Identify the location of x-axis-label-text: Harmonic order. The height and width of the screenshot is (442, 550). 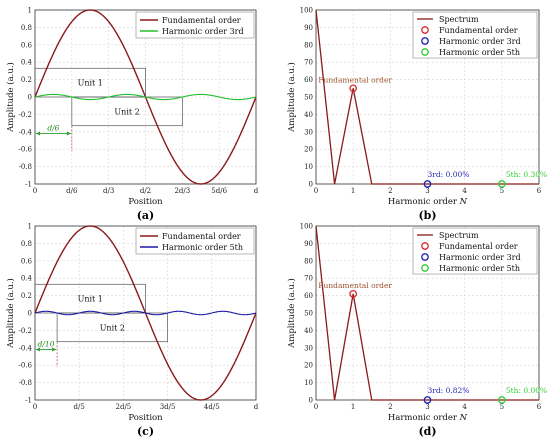
(424, 418).